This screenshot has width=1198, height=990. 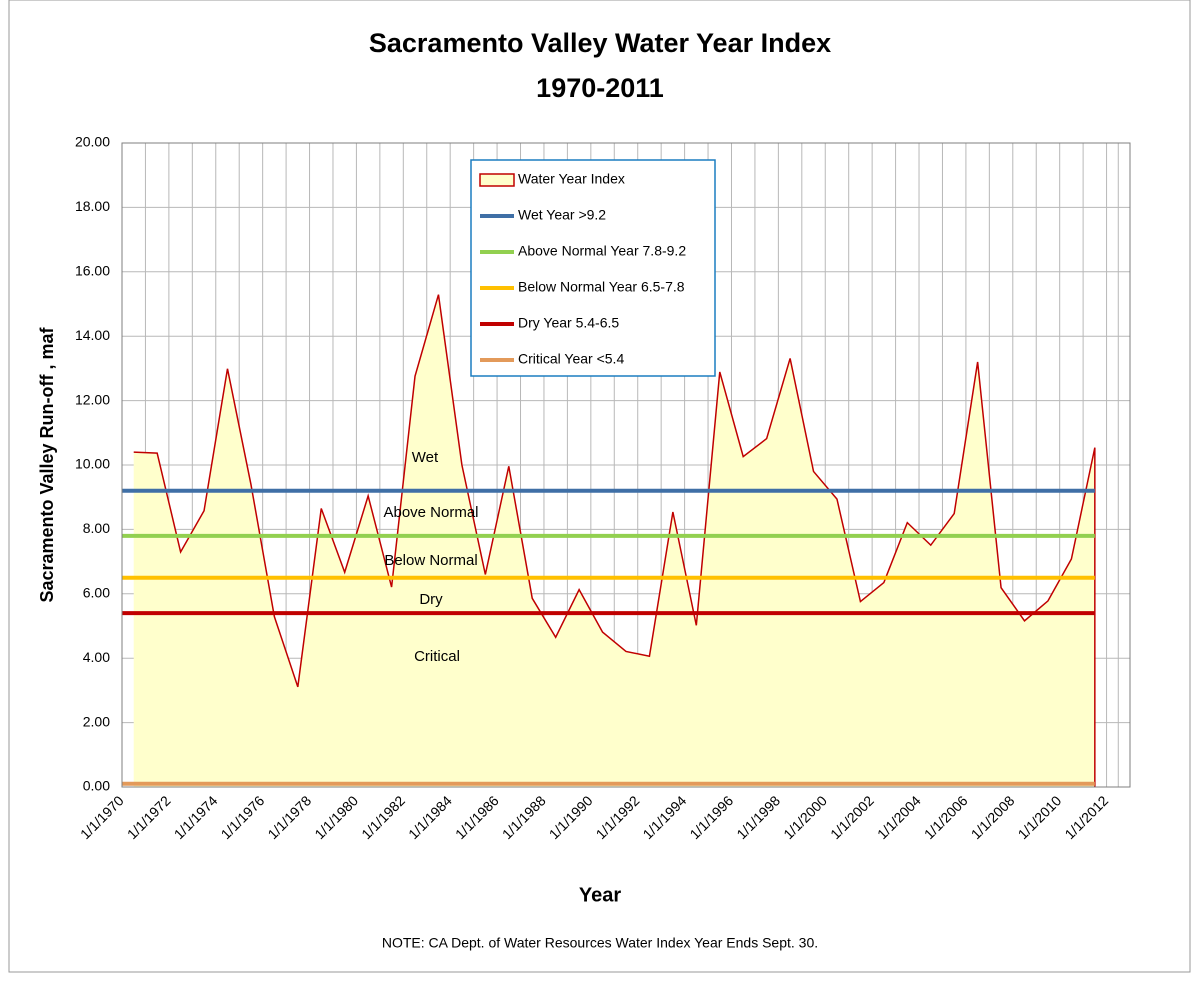 I want to click on x-tick-label: 1/1/1996, so click(x=711, y=817).